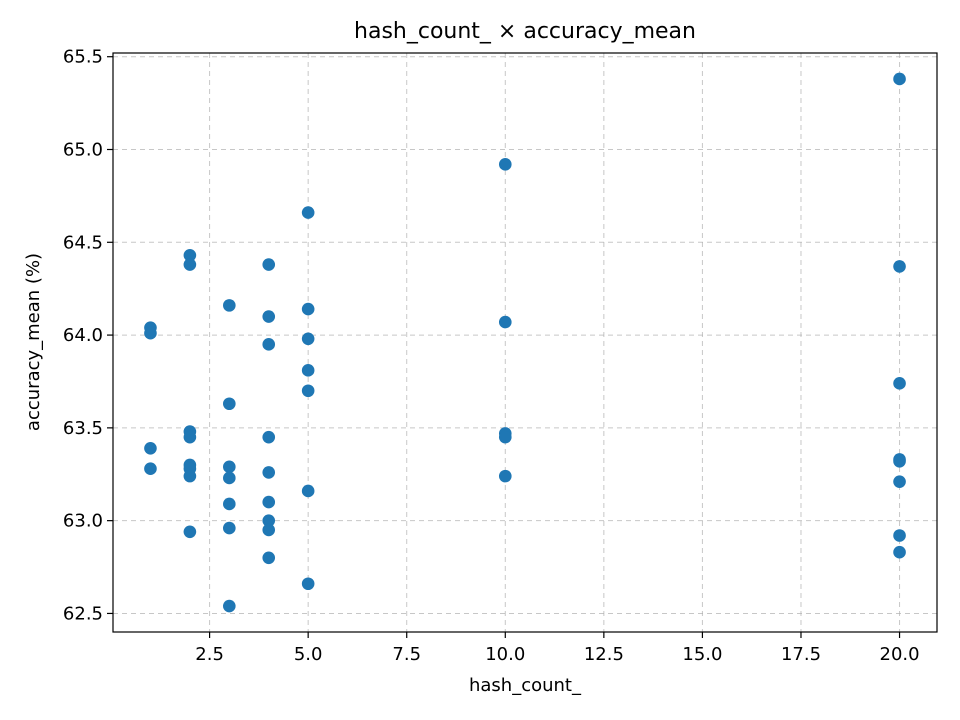 The width and height of the screenshot is (960, 720). What do you see at coordinates (525, 685) in the screenshot?
I see `x-axis-label: hash_count_` at bounding box center [525, 685].